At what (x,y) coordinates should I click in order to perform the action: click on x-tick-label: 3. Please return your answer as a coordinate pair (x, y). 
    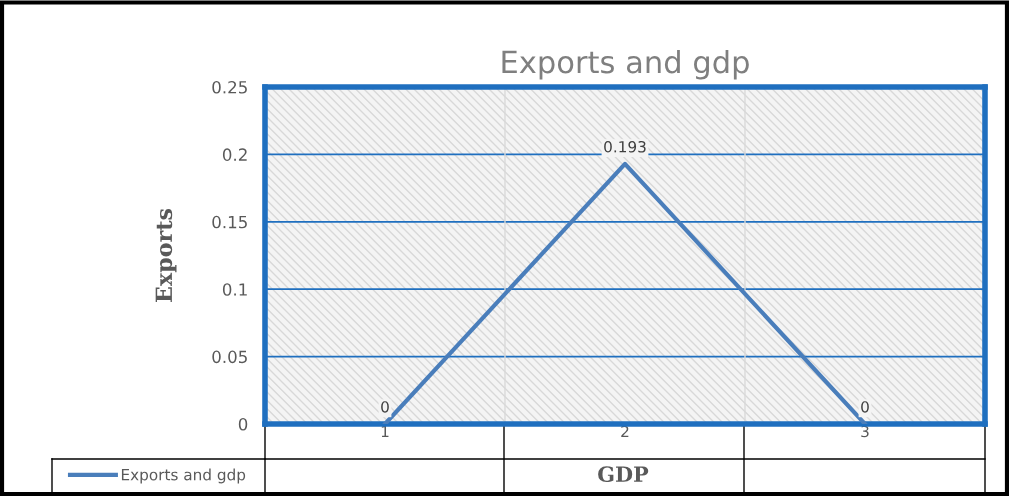
    Looking at the image, I should click on (865, 431).